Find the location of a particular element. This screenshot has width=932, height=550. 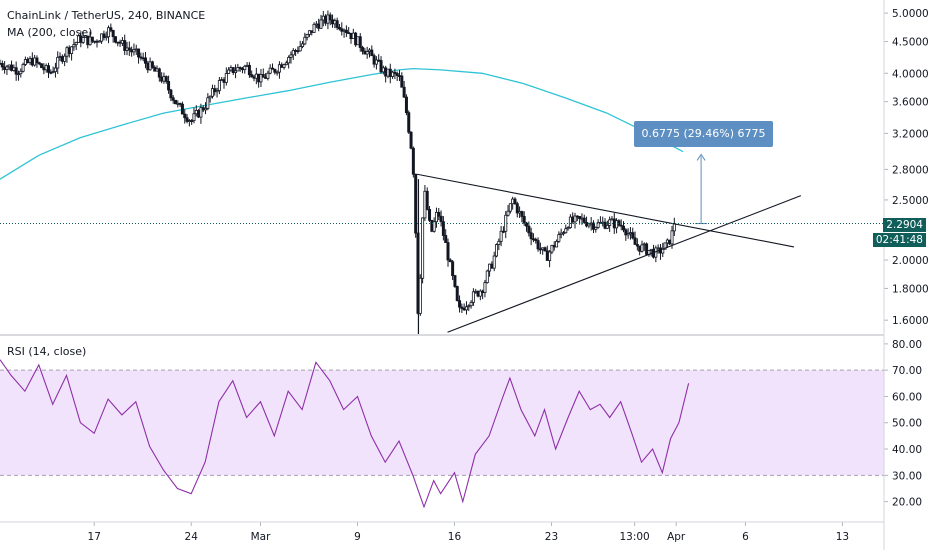

rsi-tick-label: 60.00 is located at coordinates (907, 397).